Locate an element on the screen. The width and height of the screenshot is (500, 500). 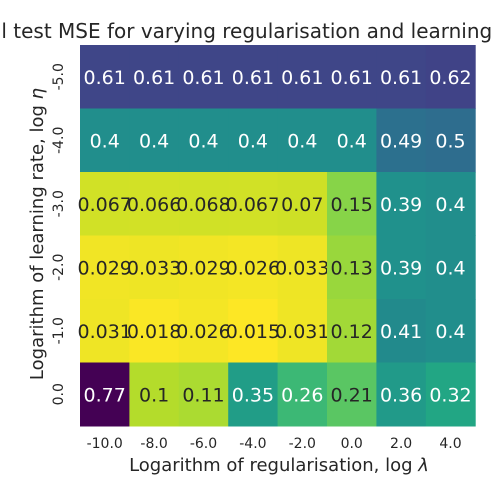
y-axis-label: Logarithm of learning rate, log η is located at coordinates (37, 234).